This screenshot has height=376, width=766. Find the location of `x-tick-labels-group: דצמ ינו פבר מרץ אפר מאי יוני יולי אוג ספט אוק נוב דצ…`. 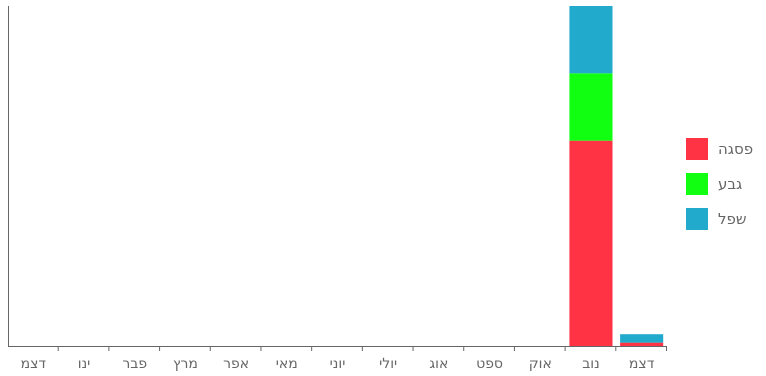

x-tick-labels-group: דצמ ינו פבר מרץ אפר מאי יוני יולי אוג ספט אוק נוב דצ… is located at coordinates (338, 364).